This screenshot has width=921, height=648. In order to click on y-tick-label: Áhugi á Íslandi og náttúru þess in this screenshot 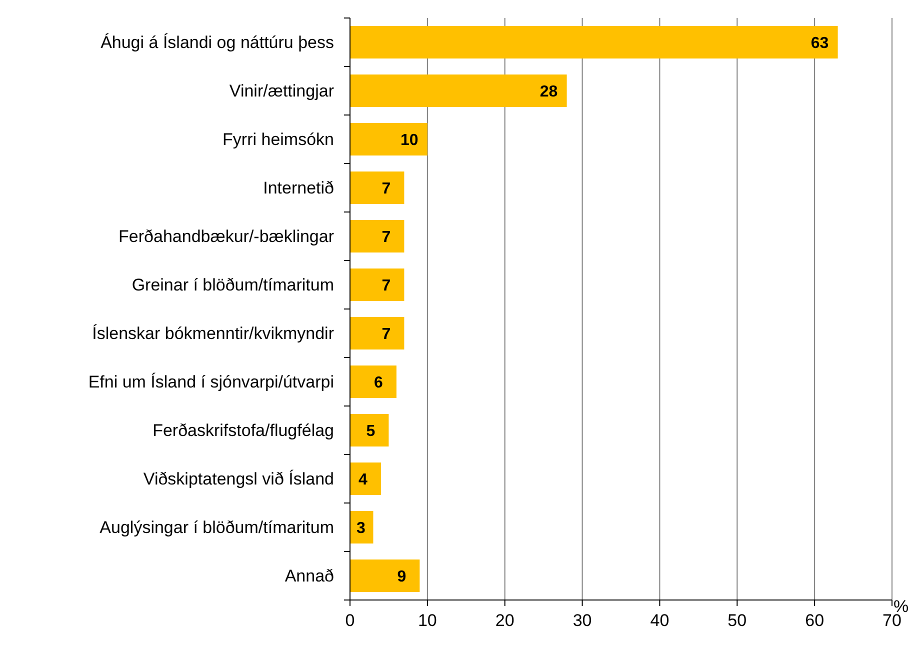, I will do `click(217, 42)`.